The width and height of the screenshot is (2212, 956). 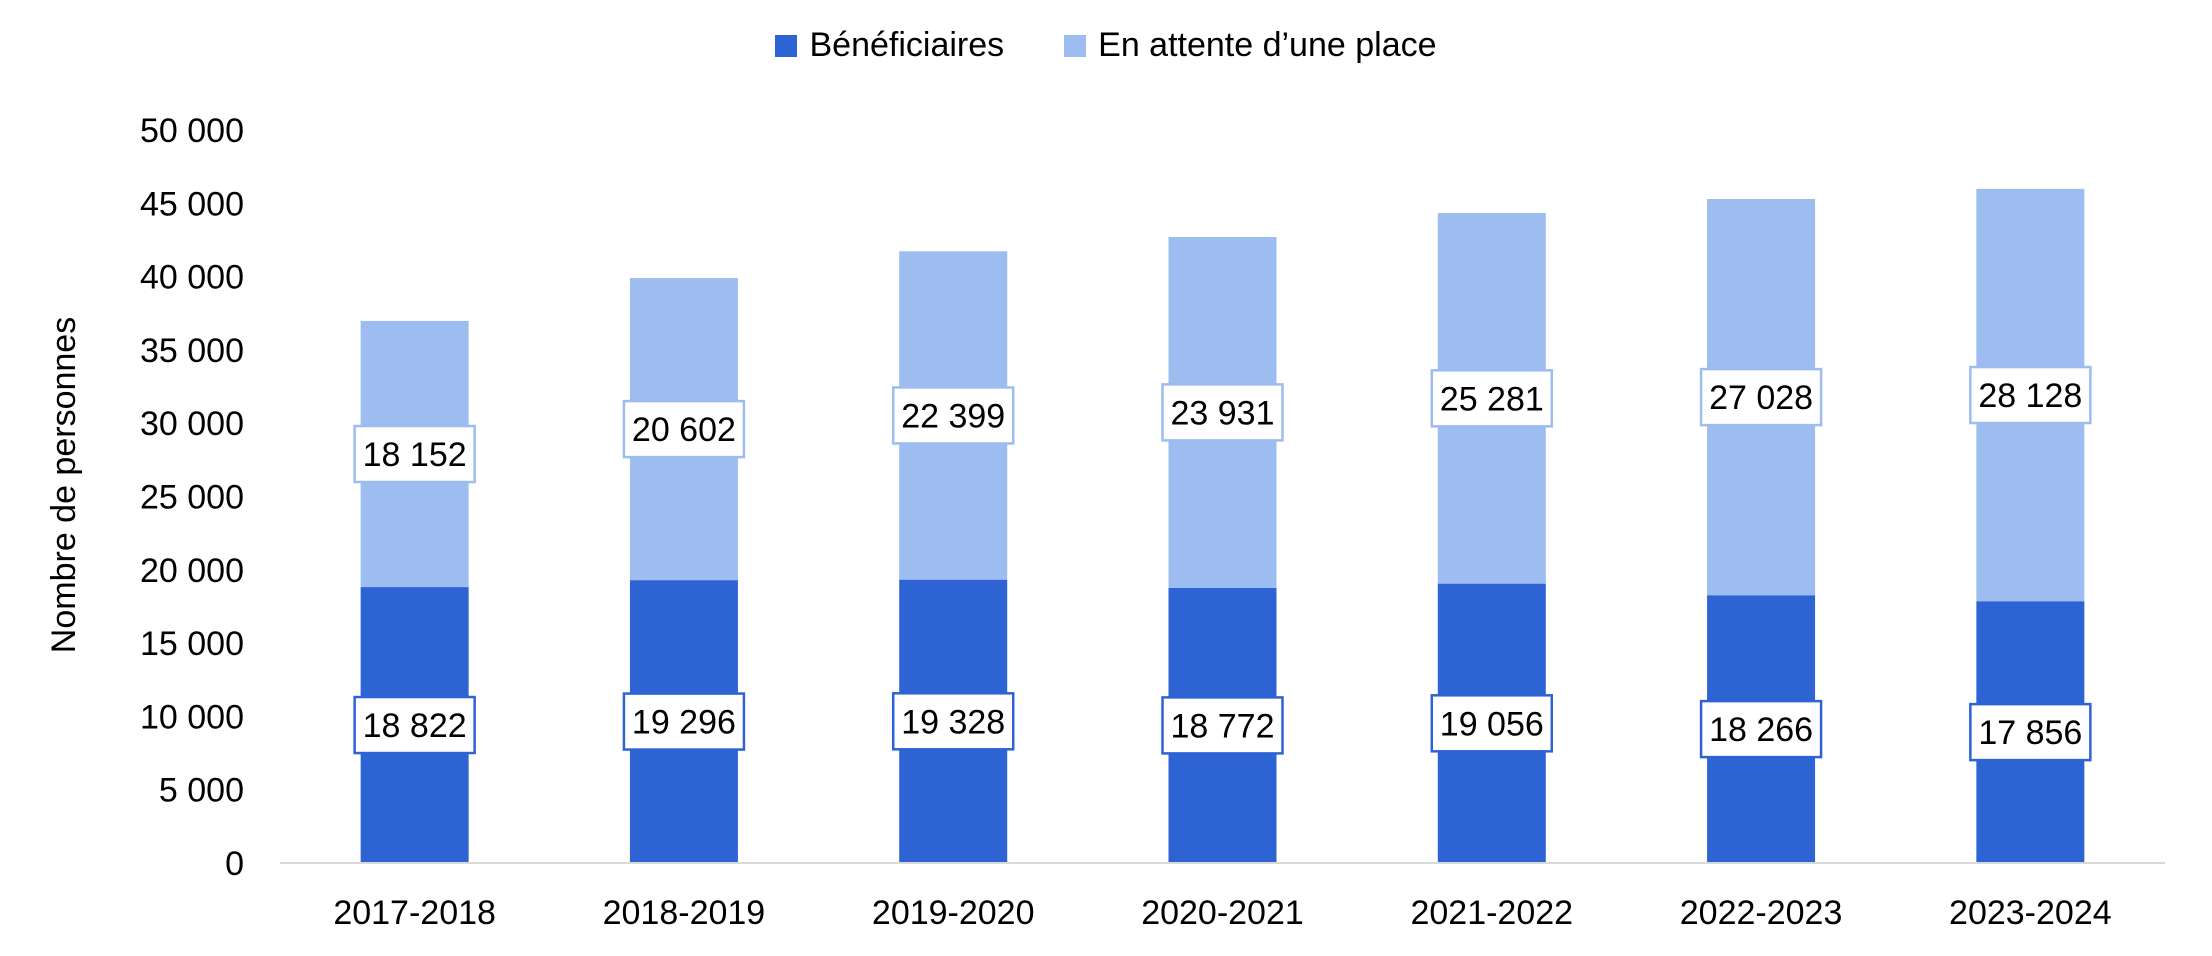 I want to click on legend-item-beneficiaires: Bénéficiaires, so click(x=889, y=45).